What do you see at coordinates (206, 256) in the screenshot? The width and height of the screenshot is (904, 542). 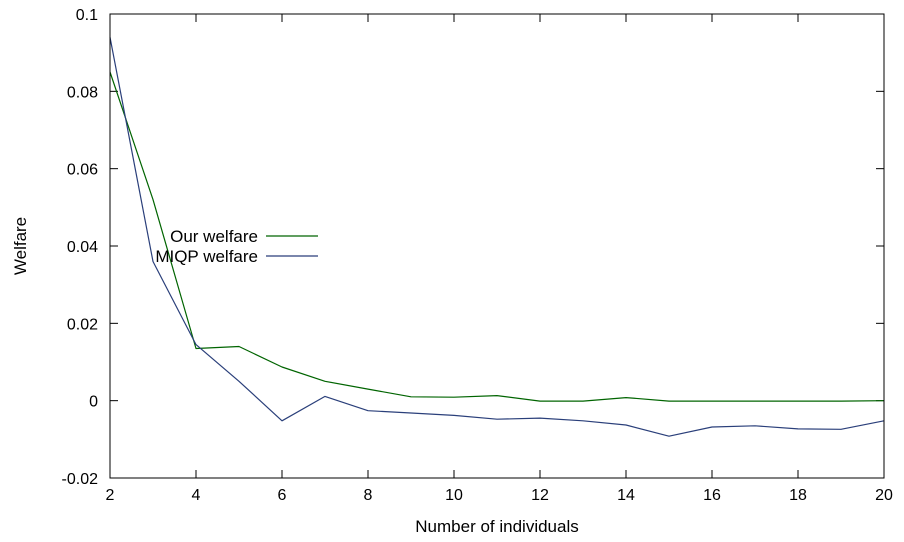 I see `legend-label: MIQP welfare` at bounding box center [206, 256].